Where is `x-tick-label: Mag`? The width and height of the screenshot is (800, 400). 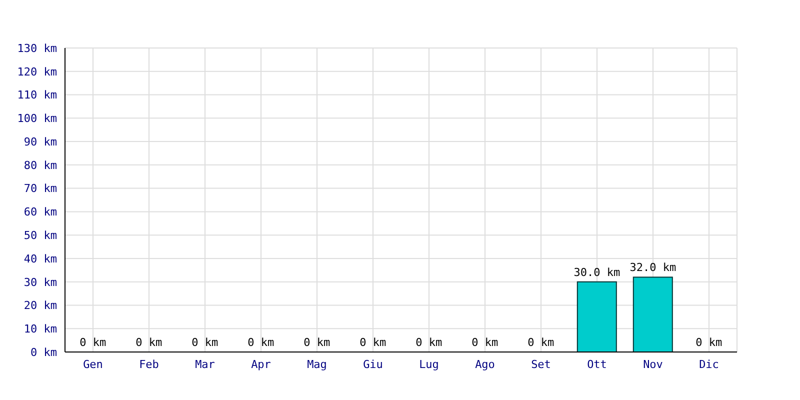 x-tick-label: Mag is located at coordinates (317, 364).